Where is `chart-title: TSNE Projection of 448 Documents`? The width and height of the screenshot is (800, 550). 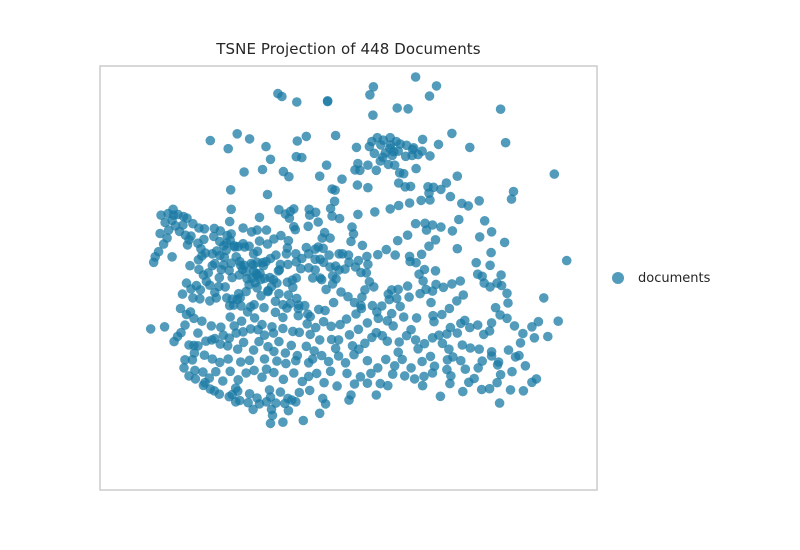
chart-title: TSNE Projection of 448 Documents is located at coordinates (348, 49).